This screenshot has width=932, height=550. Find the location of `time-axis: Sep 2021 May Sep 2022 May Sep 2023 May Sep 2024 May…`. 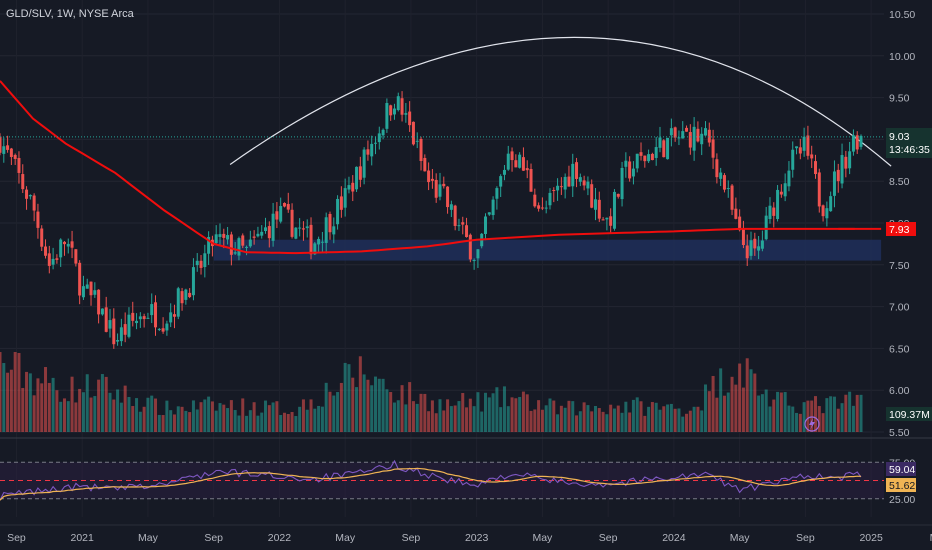

time-axis: Sep 2021 May Sep 2022 May Sep 2023 May Sep 2024 May… is located at coordinates (466, 534).